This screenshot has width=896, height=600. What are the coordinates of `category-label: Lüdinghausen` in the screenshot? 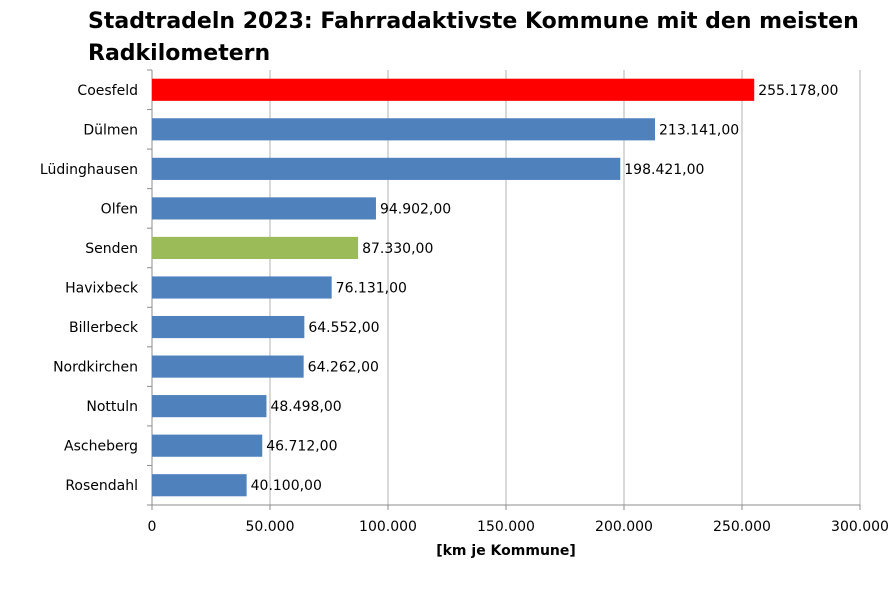 It's located at (89, 170).